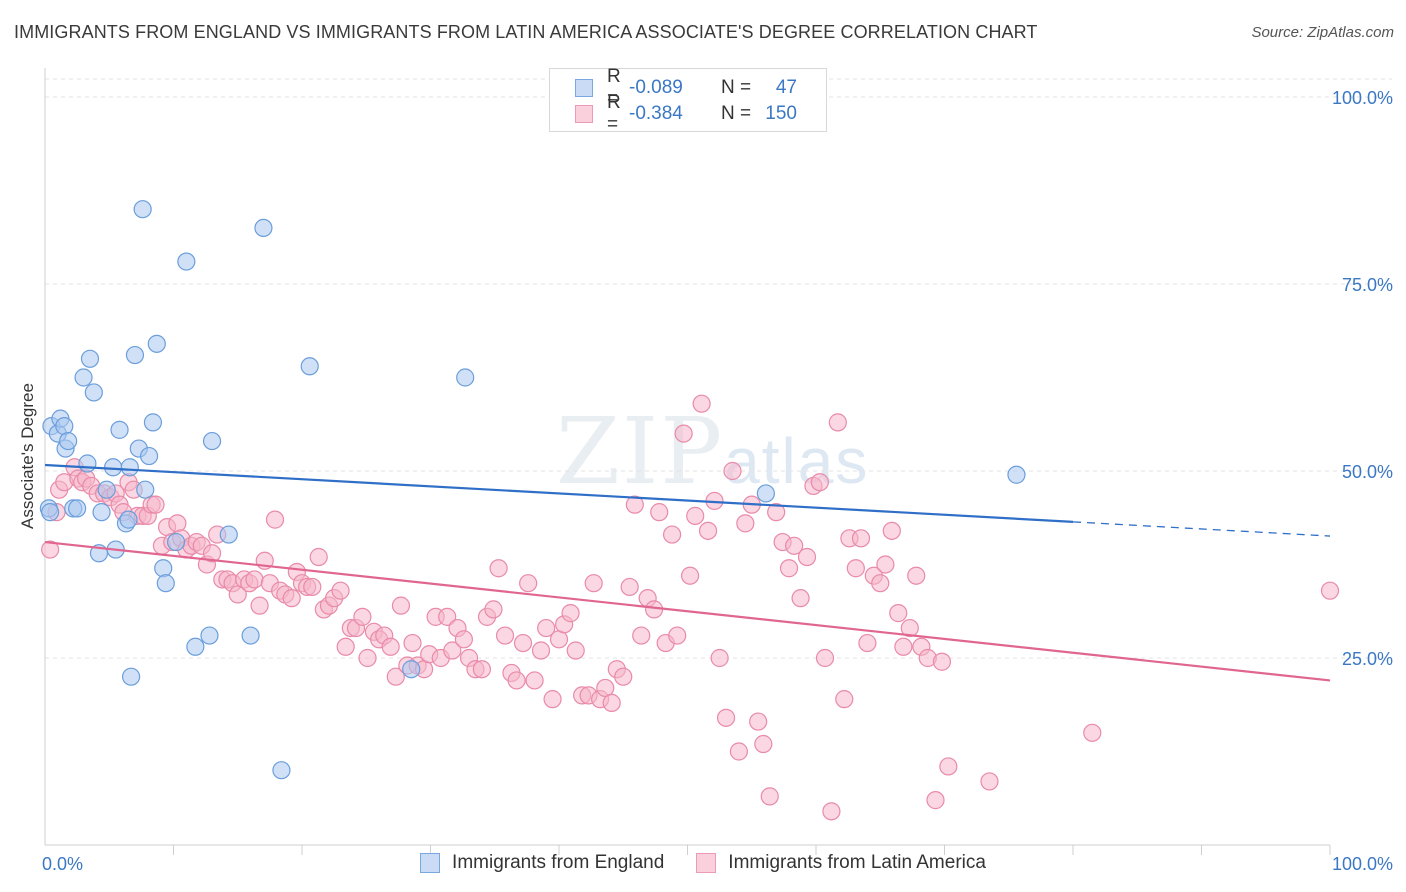  I want to click on y-tick-label: 50.0%, so click(1367, 472).